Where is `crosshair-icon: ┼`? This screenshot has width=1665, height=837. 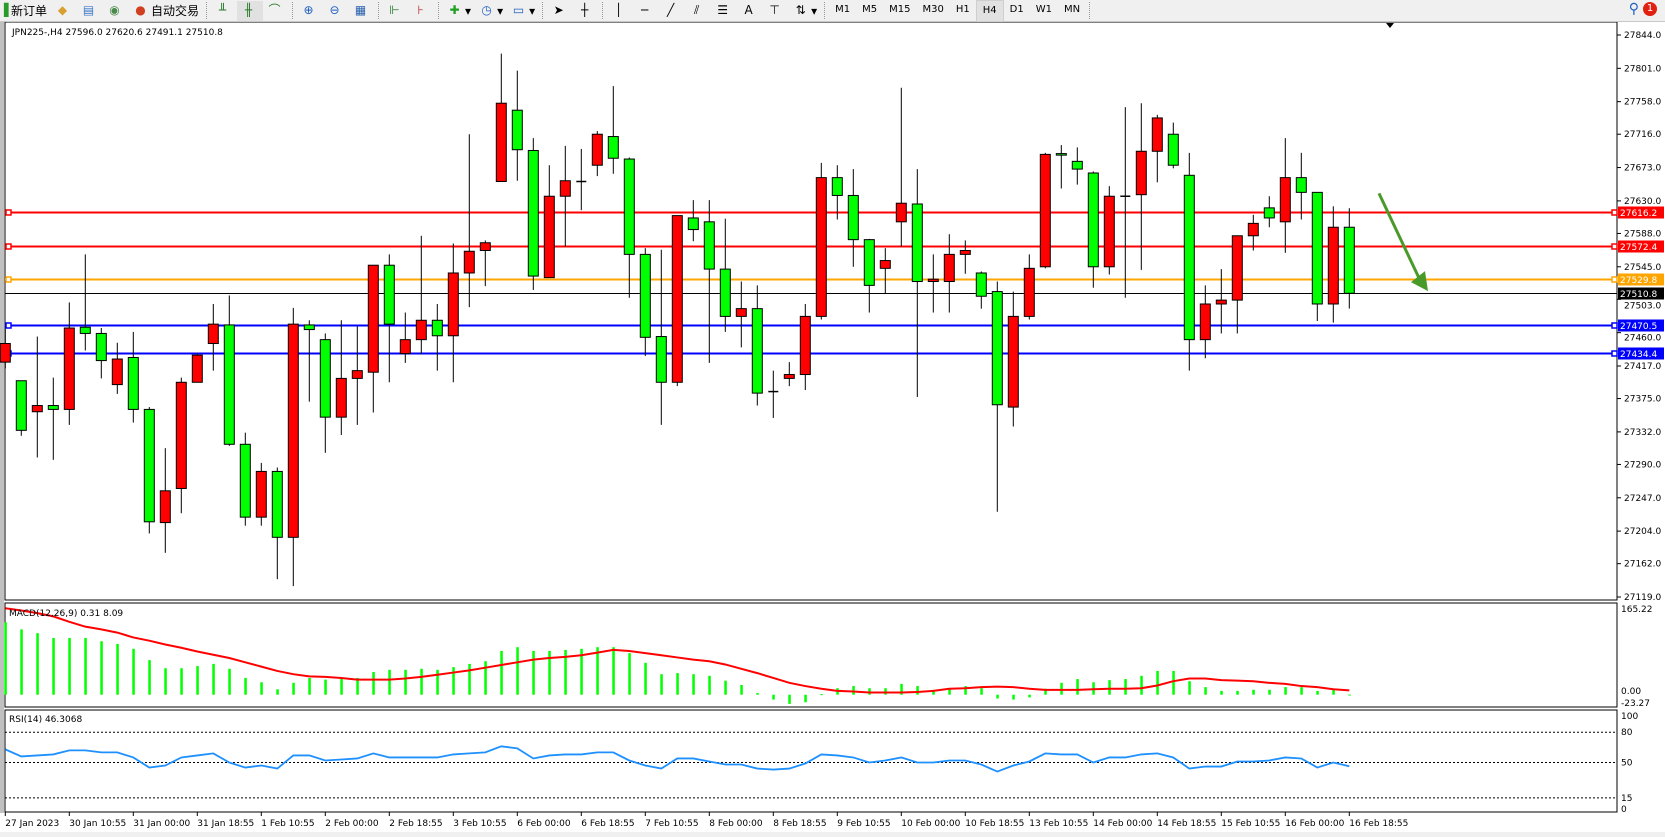
crosshair-icon: ┼ is located at coordinates (585, 10).